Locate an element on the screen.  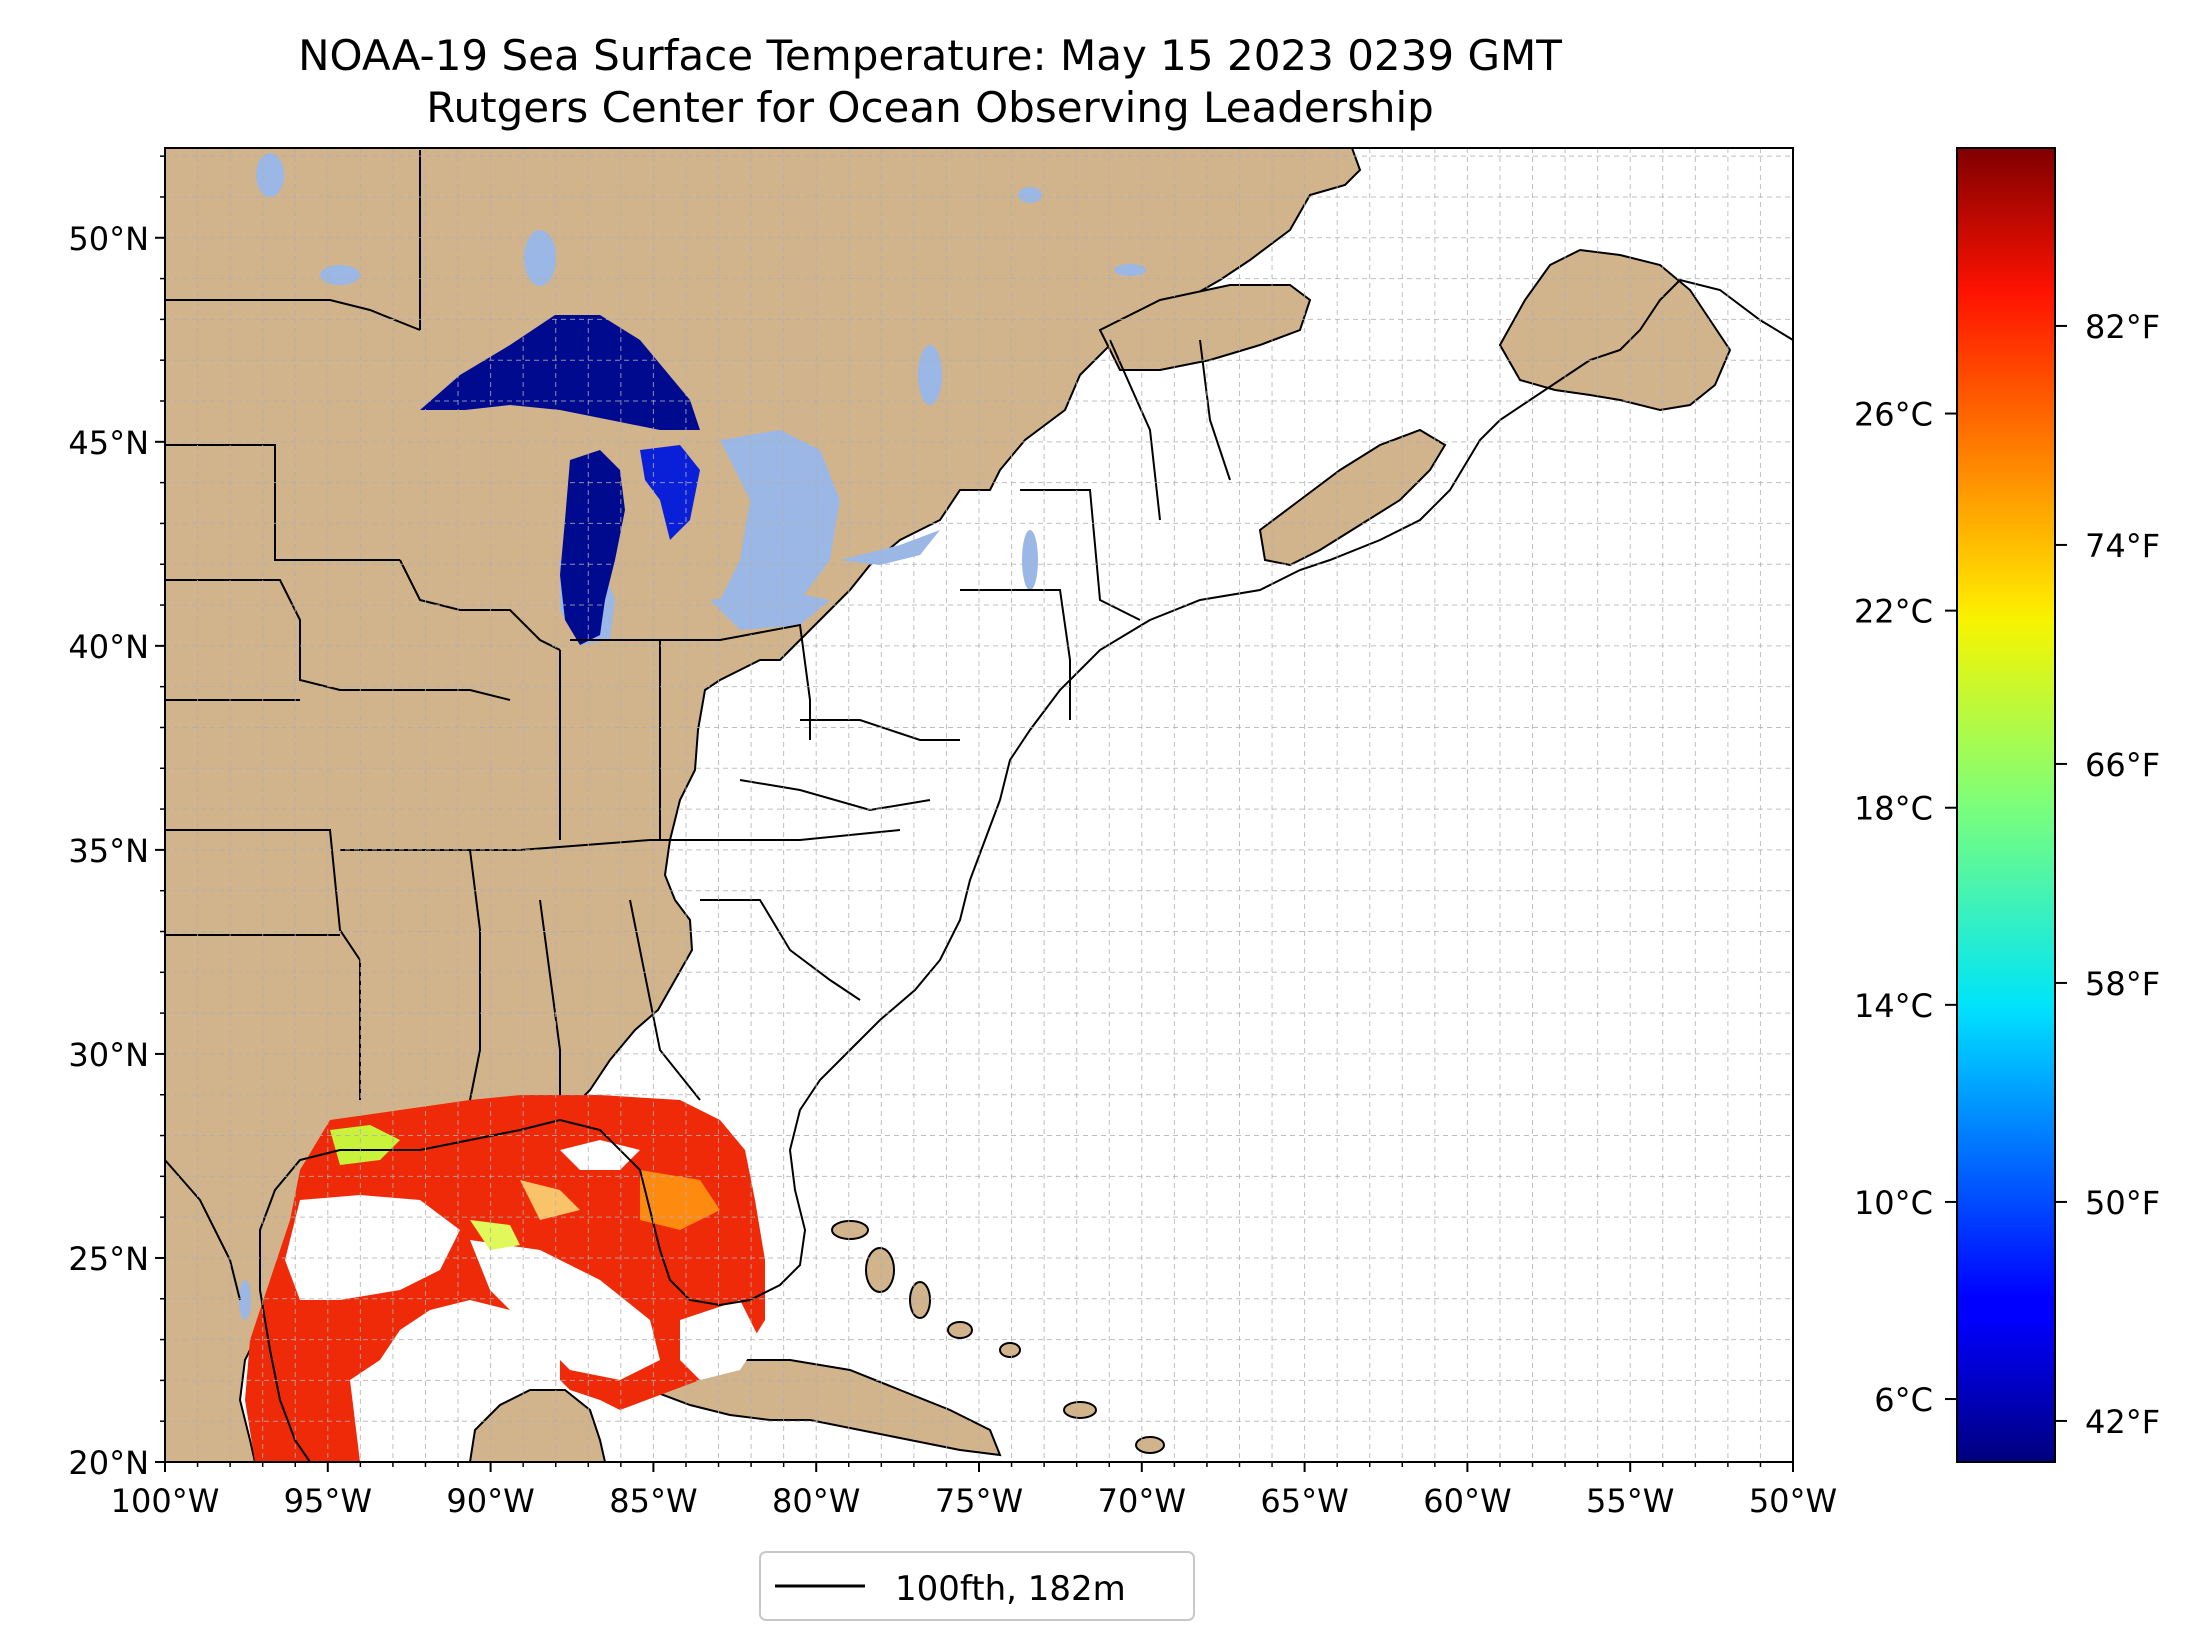
legend: 100fth, 182m is located at coordinates (977, 1586).